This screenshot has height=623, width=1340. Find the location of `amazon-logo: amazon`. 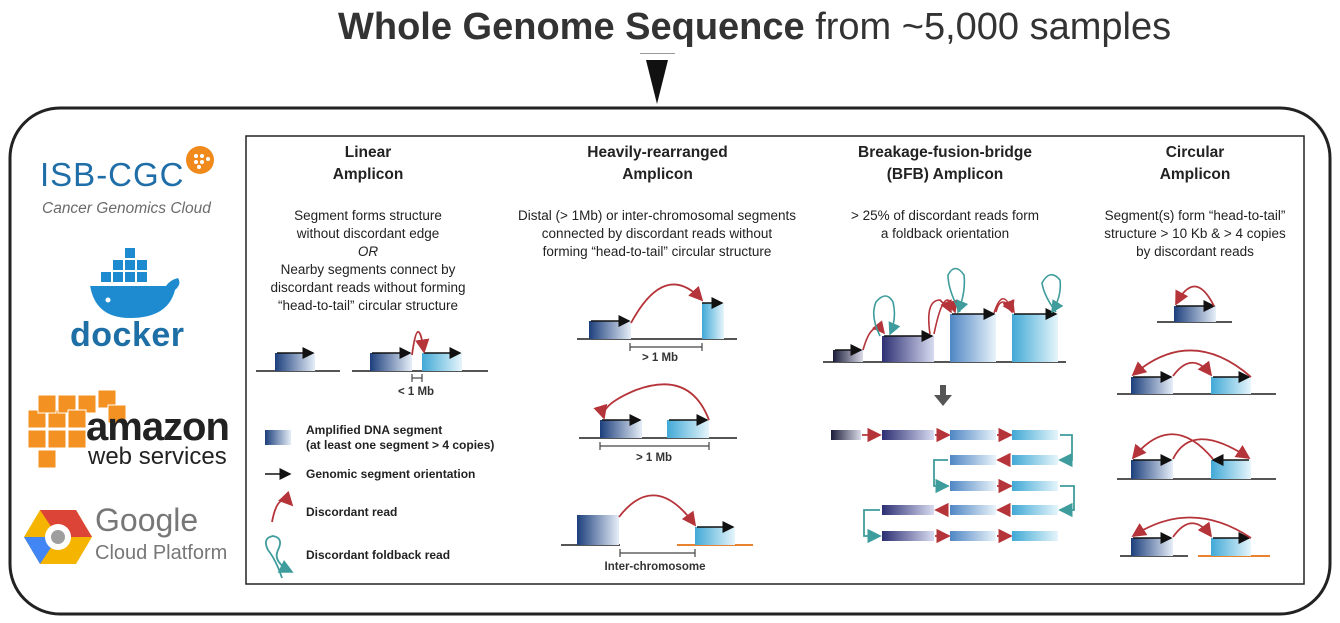

amazon-logo: amazon is located at coordinates (158, 427).